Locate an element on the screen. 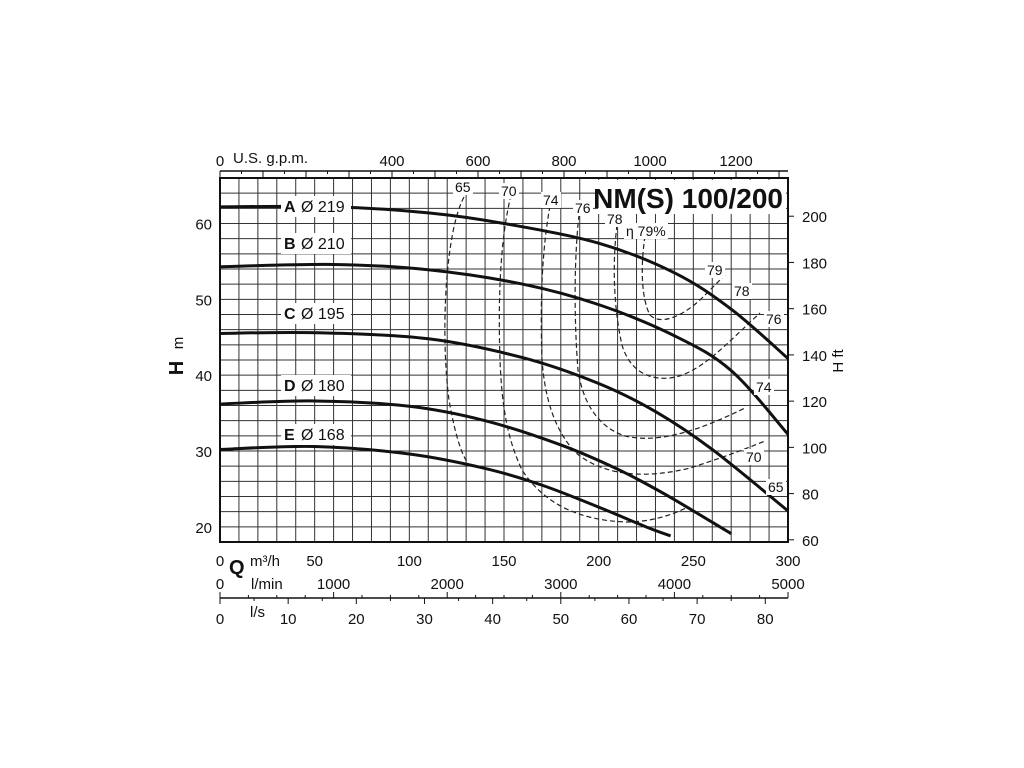 The width and height of the screenshot is (1024, 768). top-tick-label: 1000 is located at coordinates (649, 161).